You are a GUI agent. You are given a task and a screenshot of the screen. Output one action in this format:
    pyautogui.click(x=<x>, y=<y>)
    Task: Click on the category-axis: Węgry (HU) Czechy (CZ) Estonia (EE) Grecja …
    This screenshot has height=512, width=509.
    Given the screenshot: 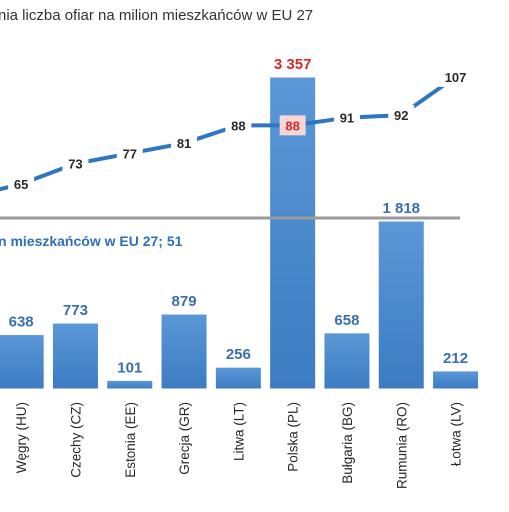 What is the action you would take?
    pyautogui.click(x=238, y=445)
    